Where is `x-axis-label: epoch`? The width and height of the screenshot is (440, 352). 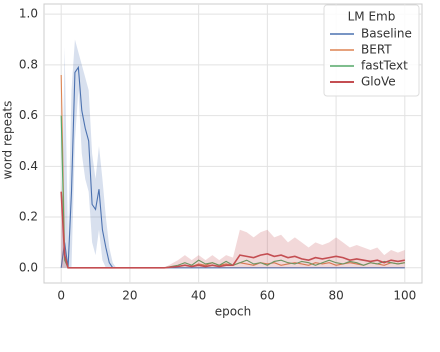 x-axis-label: epoch is located at coordinates (233, 312).